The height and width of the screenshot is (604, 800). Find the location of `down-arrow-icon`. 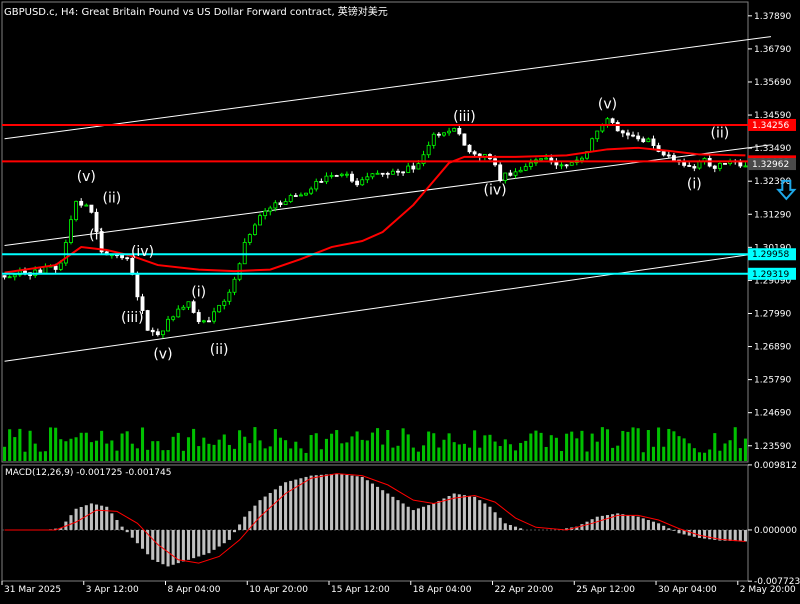

down-arrow-icon is located at coordinates (786, 190).